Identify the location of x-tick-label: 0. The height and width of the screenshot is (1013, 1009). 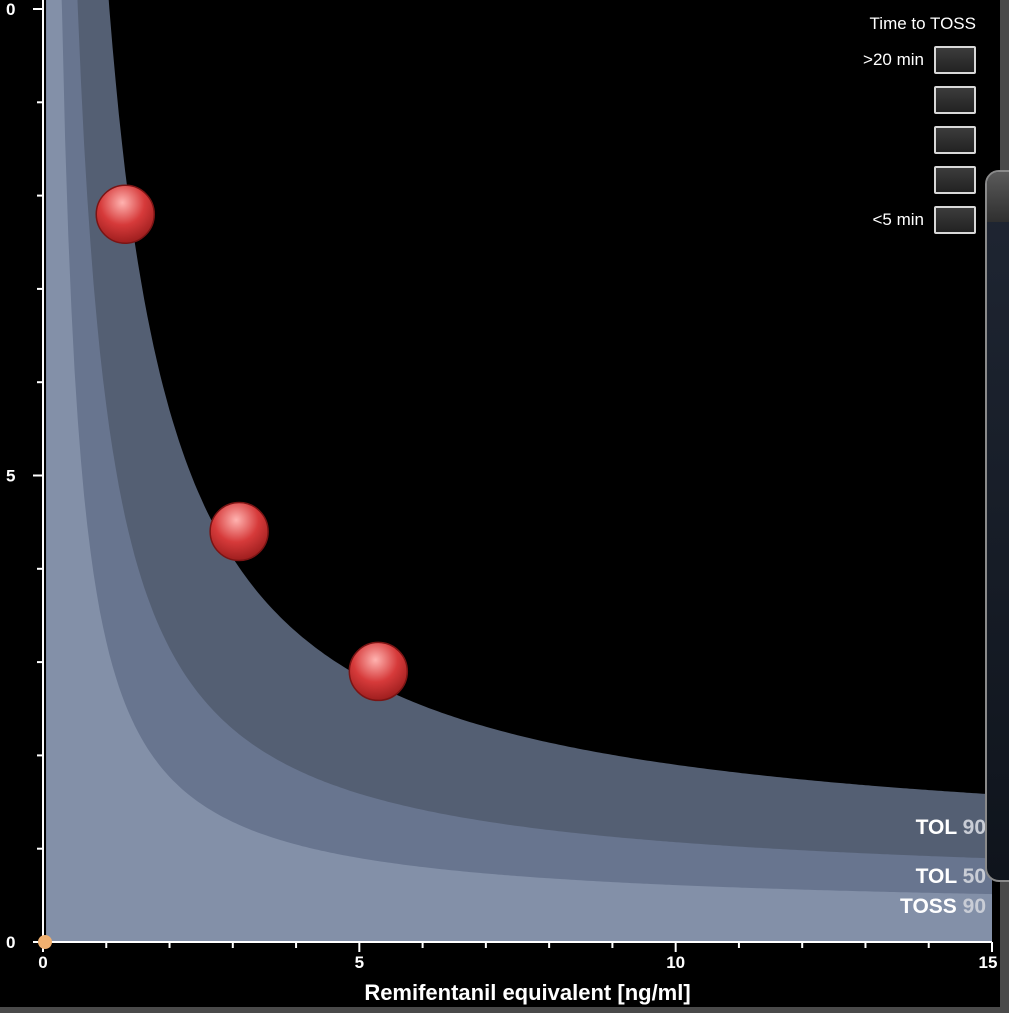
(42, 962).